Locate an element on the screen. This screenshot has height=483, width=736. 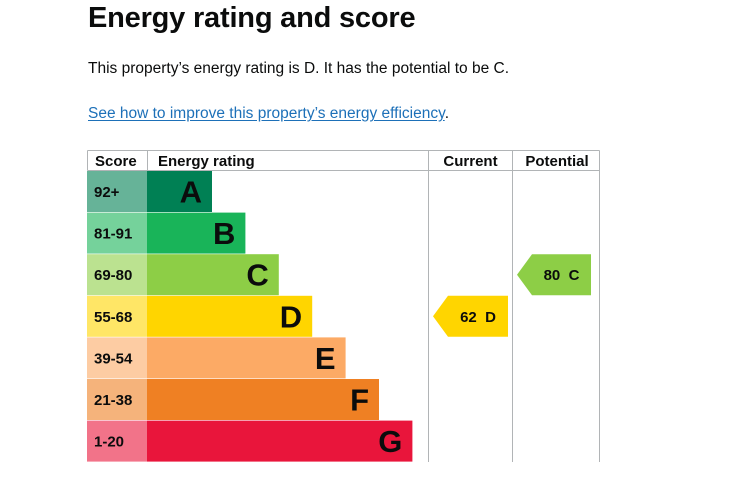
rating-bar-d is located at coordinates (230, 316).